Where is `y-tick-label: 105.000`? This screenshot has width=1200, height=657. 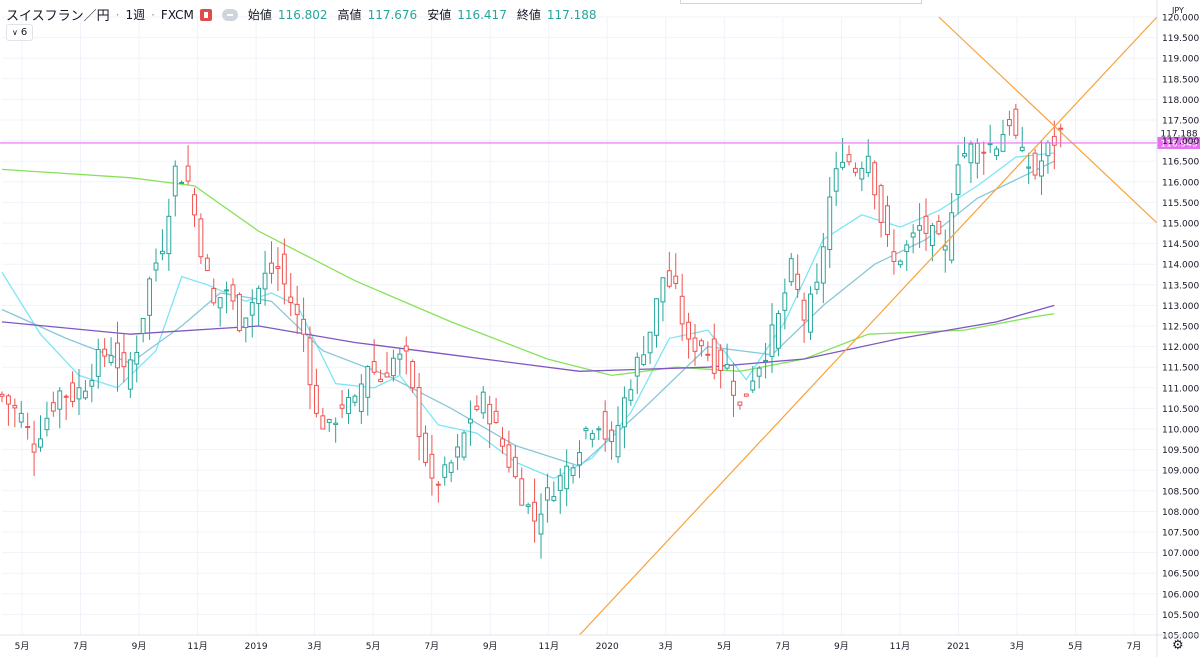 y-tick-label: 105.000 is located at coordinates (1180, 637).